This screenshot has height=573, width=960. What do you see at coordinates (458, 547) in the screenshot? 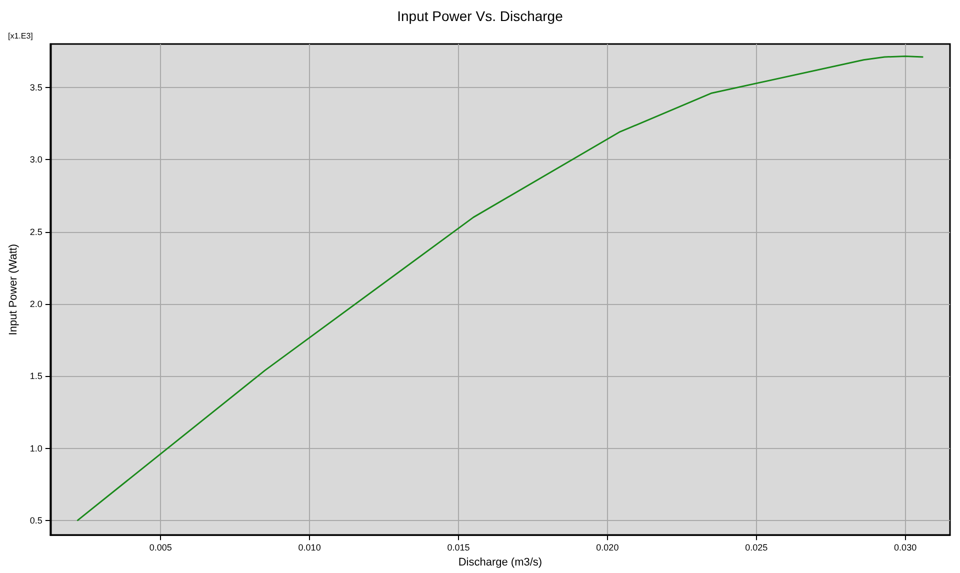
I see `x-tick-label: 0.015` at bounding box center [458, 547].